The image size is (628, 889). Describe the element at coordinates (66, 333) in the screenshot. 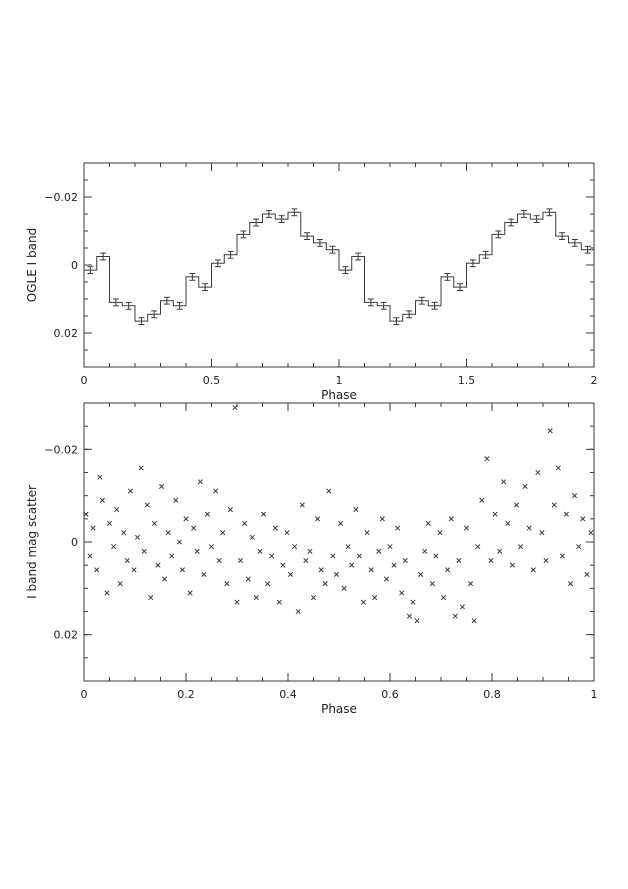

I see `y-tick-label: 0.02` at that location.